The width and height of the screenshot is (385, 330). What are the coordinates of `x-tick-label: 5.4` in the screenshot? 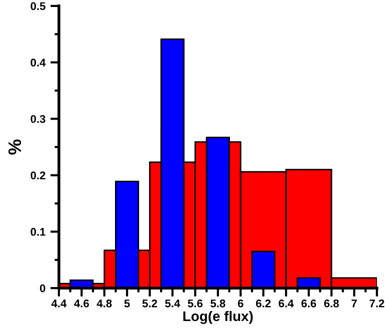 It's located at (172, 304).